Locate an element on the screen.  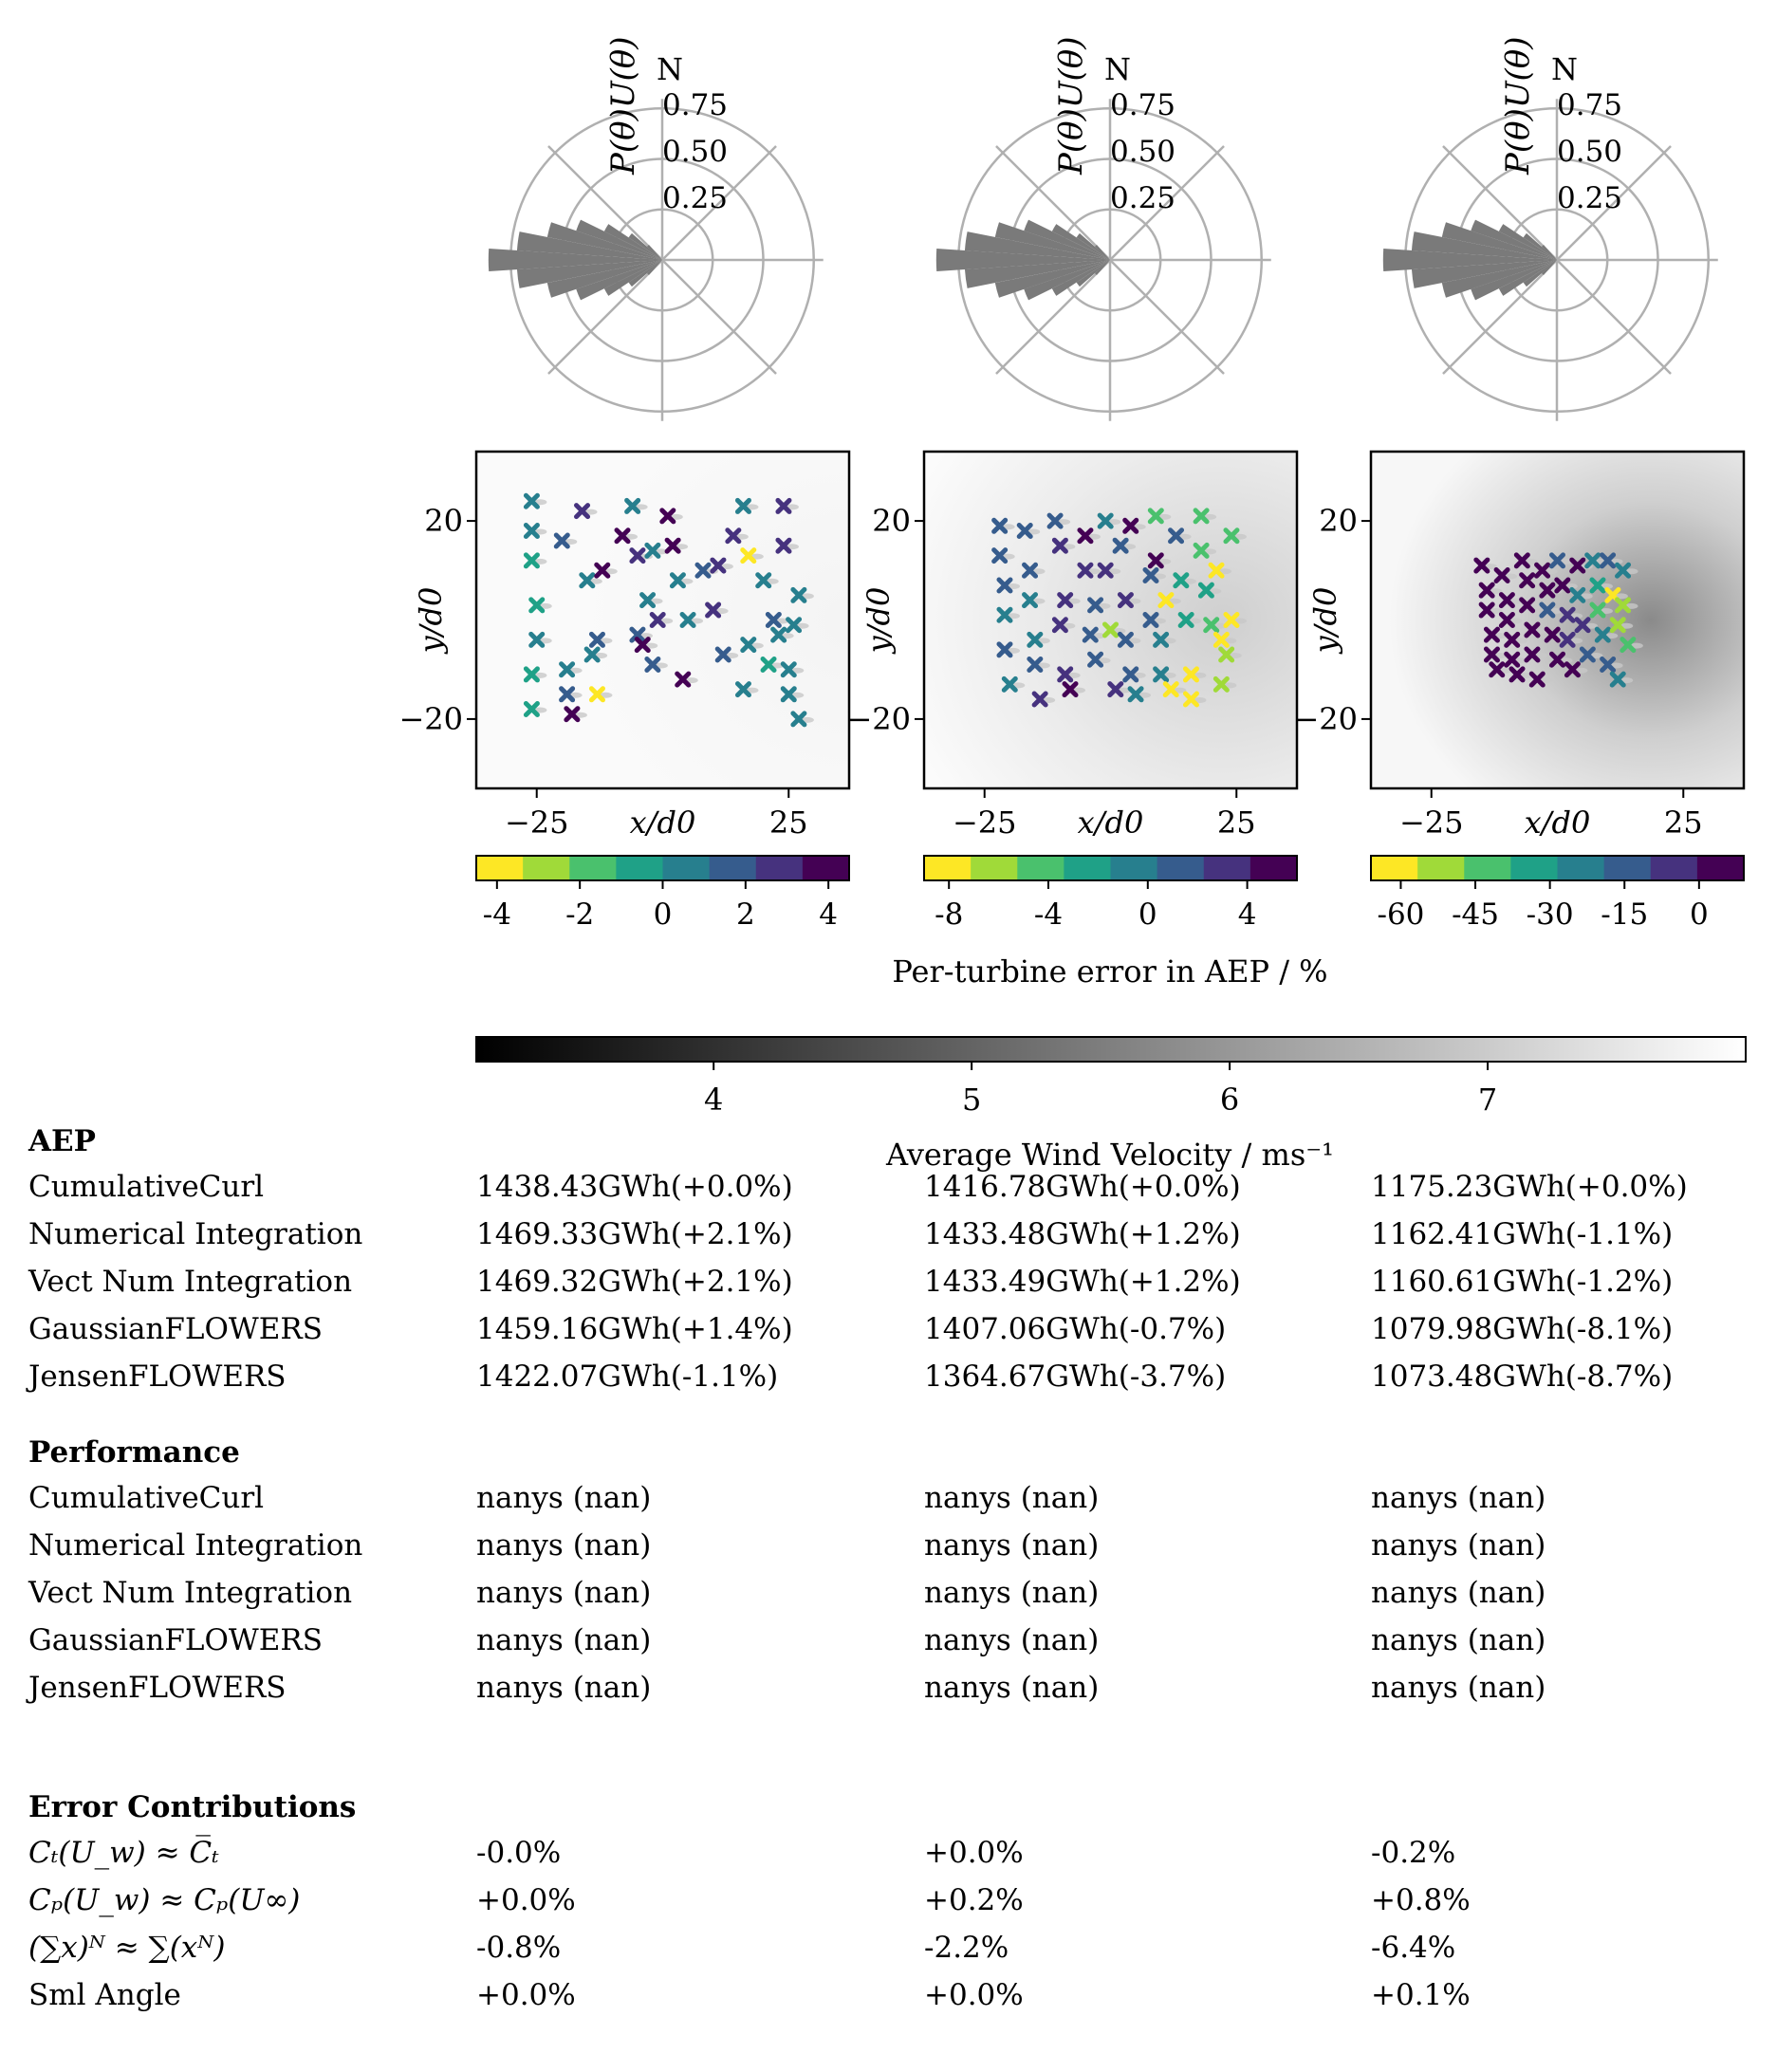
velocity-colorbar is located at coordinates (1111, 1049).